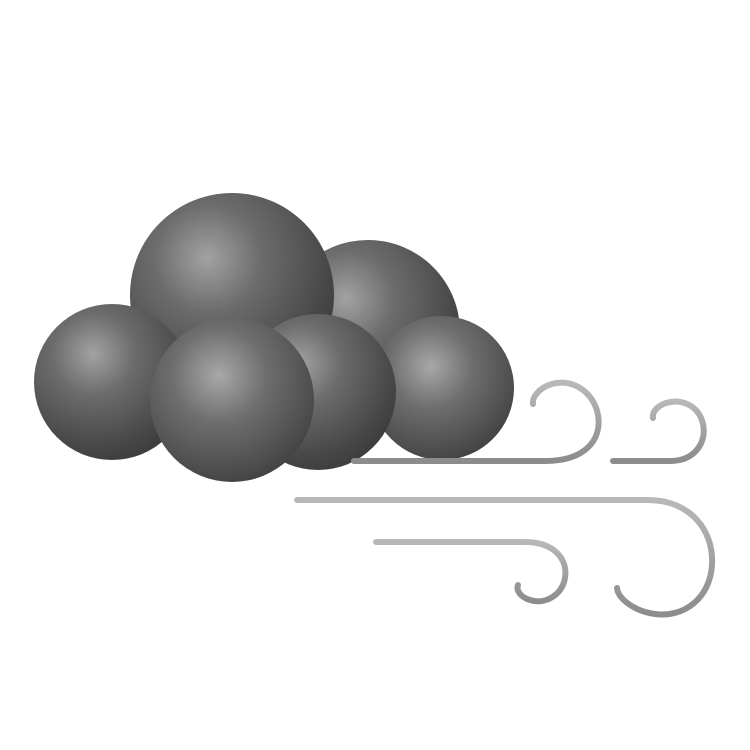 The height and width of the screenshot is (750, 750). I want to click on wind-line-middle, so click(505, 557).